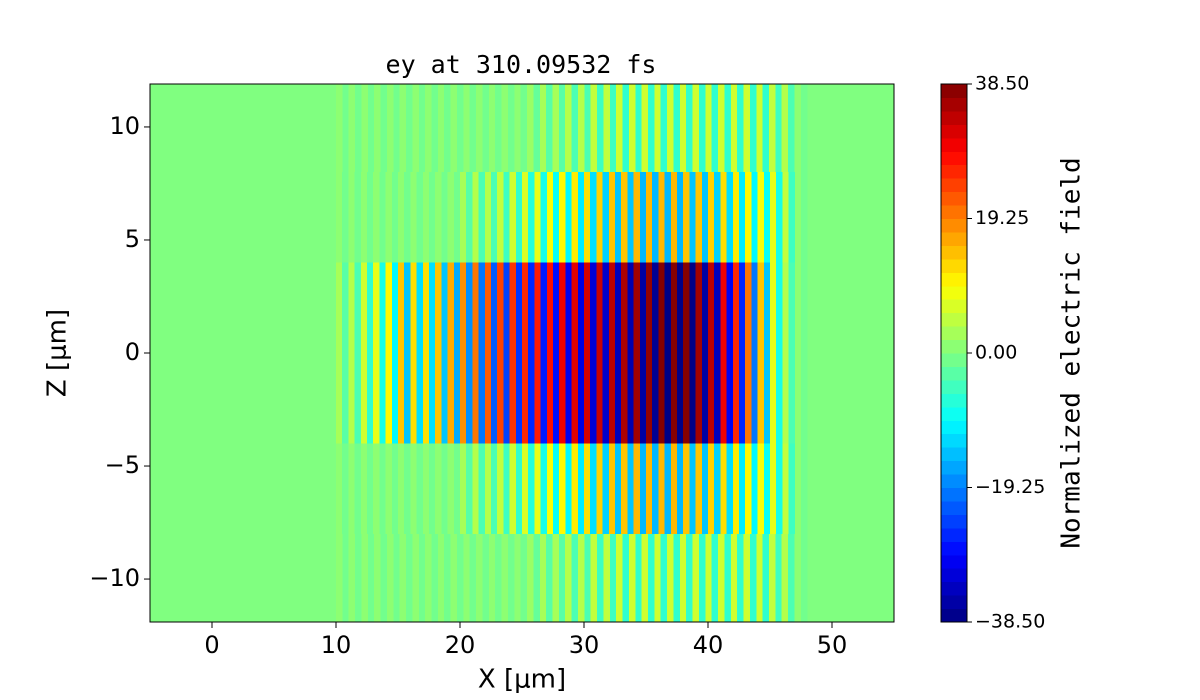 Image resolution: width=1200 pixels, height=700 pixels. Describe the element at coordinates (114, 578) in the screenshot. I see `y-tick-label: −10` at that location.